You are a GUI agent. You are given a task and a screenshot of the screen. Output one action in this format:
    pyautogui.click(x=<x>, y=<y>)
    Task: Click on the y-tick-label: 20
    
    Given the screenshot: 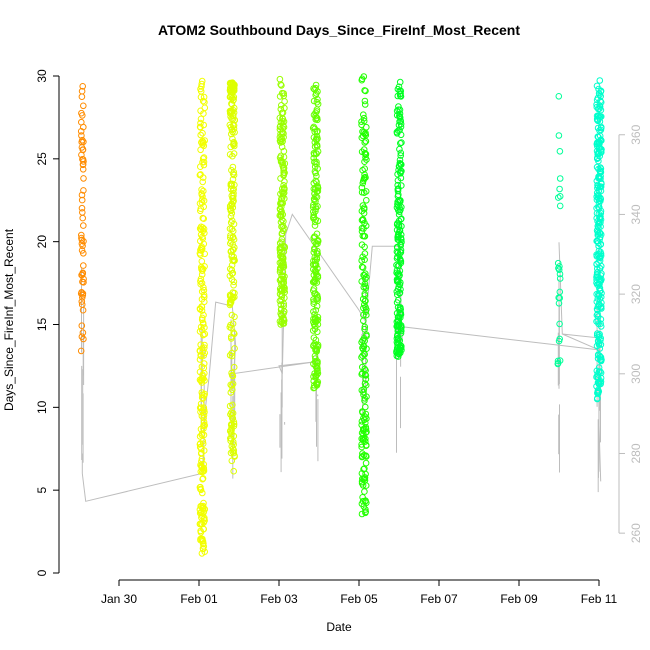 What is the action you would take?
    pyautogui.click(x=42, y=242)
    